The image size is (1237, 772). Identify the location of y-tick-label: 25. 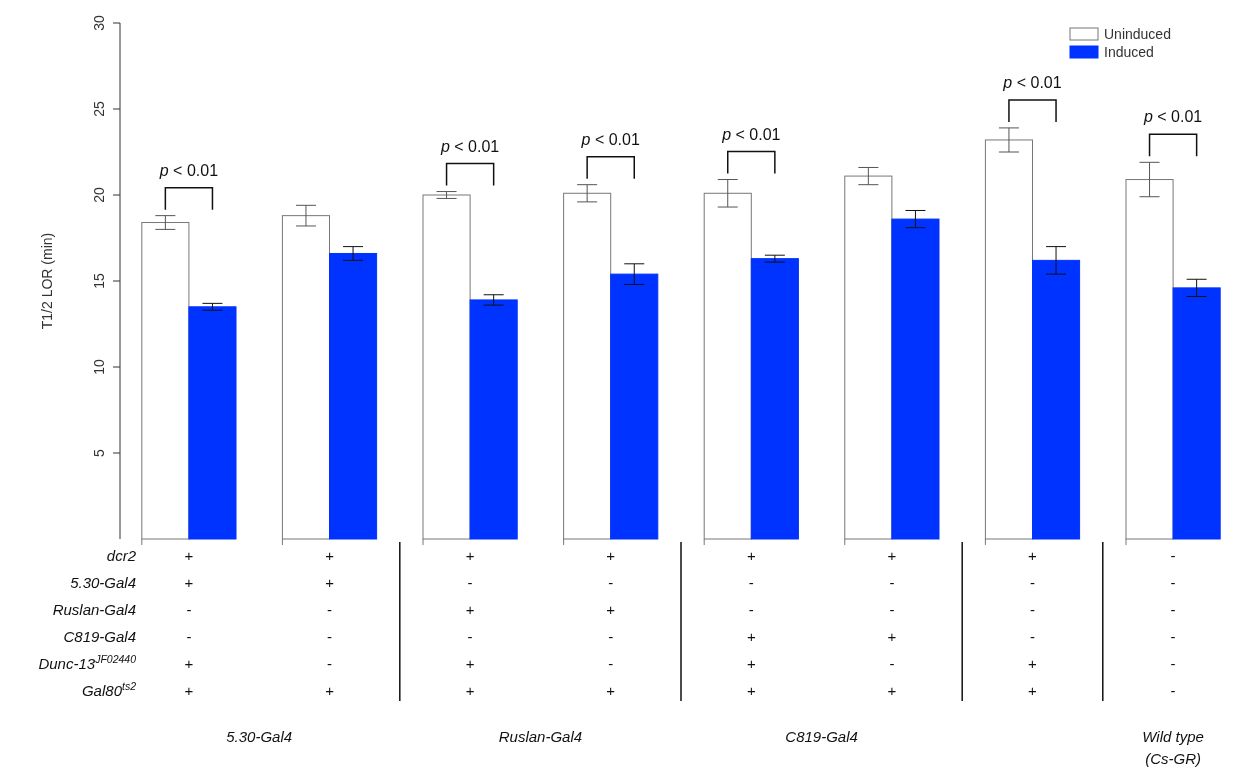
(99, 109).